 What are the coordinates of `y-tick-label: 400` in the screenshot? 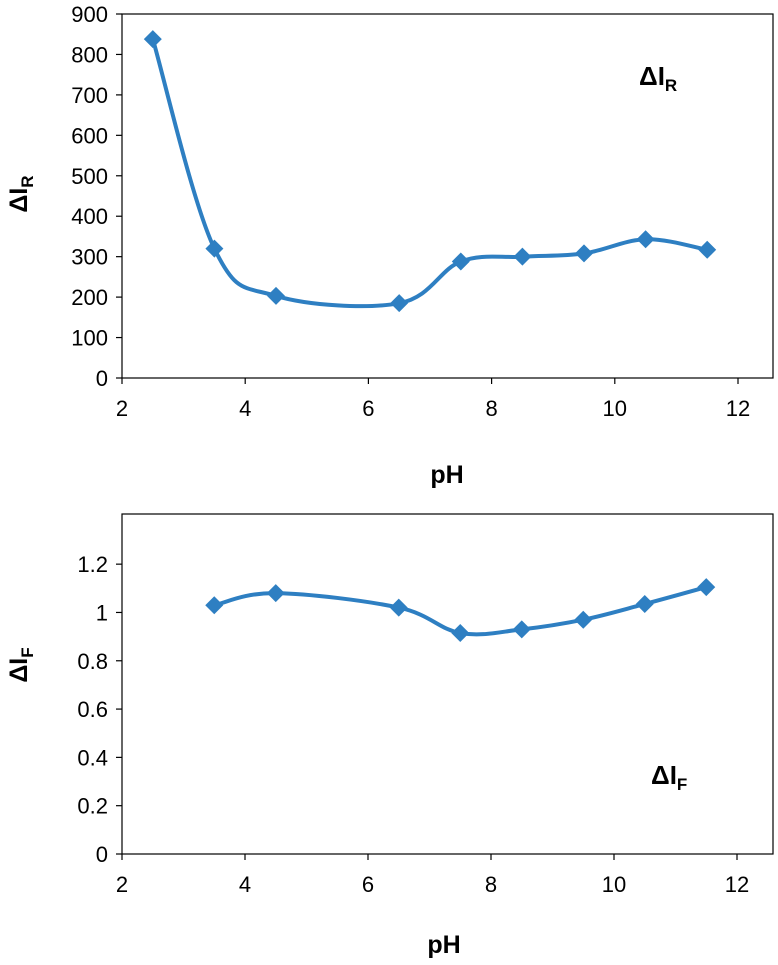 It's located at (89, 216).